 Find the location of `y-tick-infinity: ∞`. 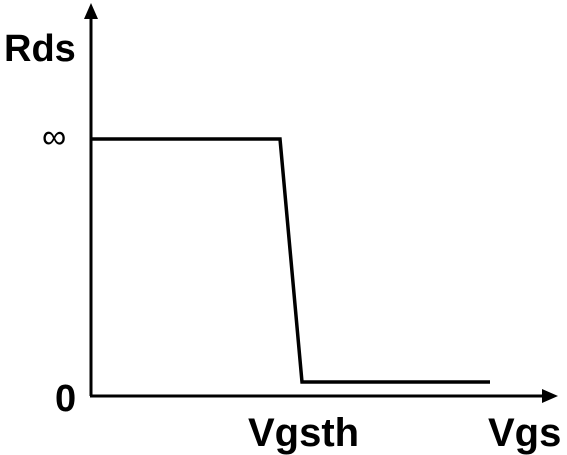

y-tick-infinity: ∞ is located at coordinates (54, 137).